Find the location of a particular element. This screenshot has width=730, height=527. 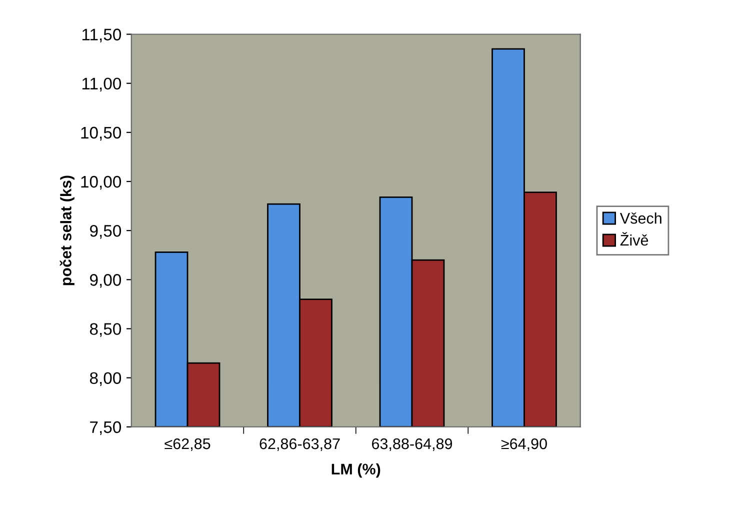

y-tick-label: 8,00 is located at coordinates (106, 379).